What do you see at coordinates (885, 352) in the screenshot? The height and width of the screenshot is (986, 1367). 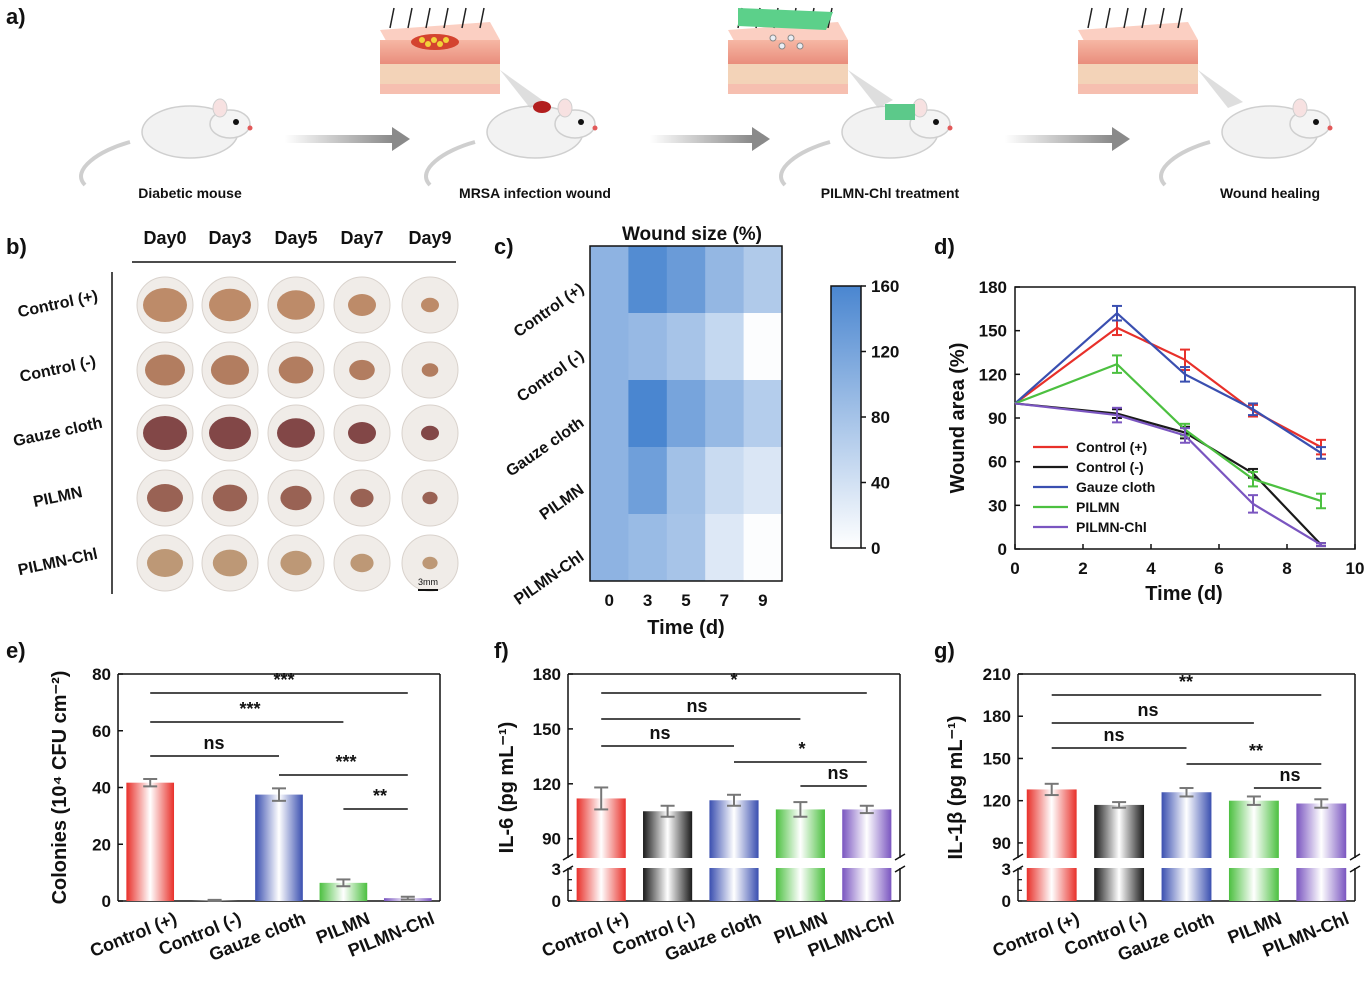 I see `colorbar-tick-label: 120` at bounding box center [885, 352].